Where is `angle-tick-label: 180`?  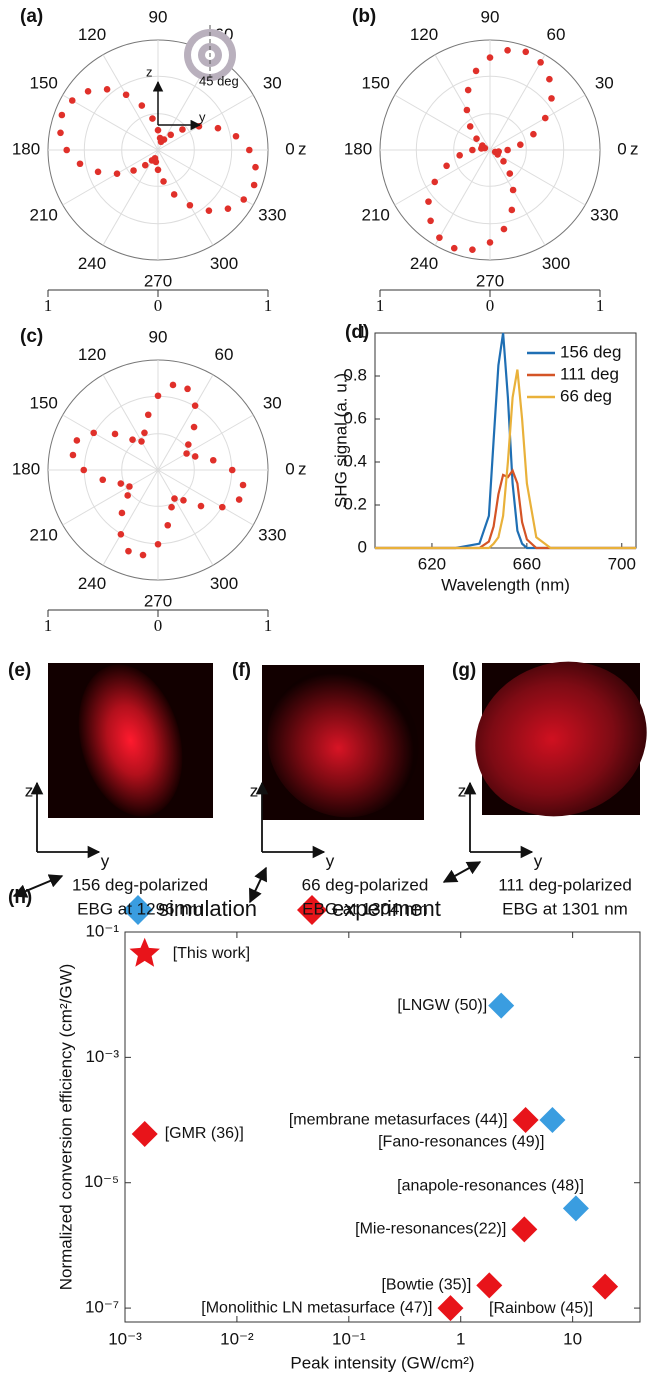 angle-tick-label: 180 is located at coordinates (26, 468).